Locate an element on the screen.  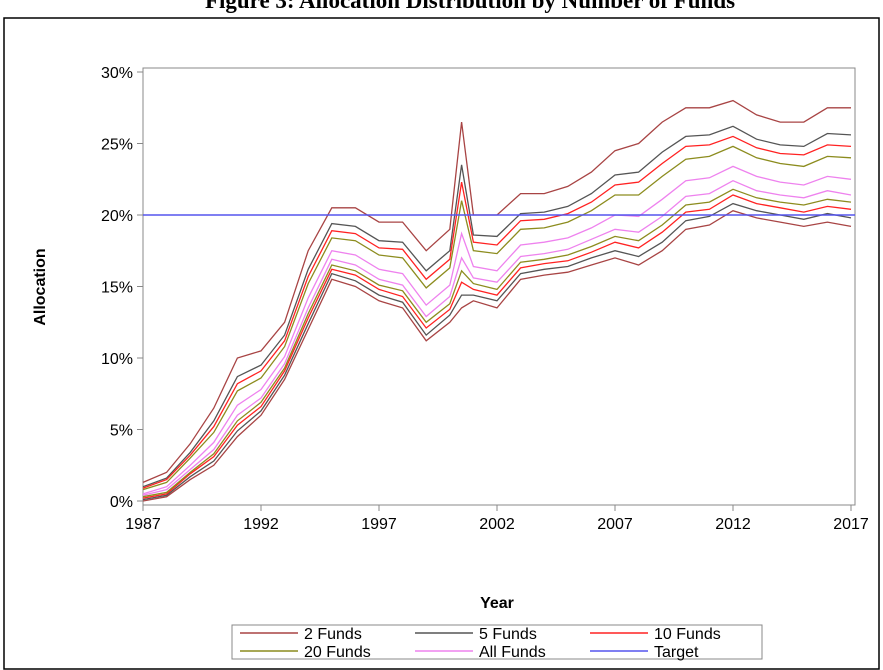
y-tick-label: 5% is located at coordinates (121, 431).